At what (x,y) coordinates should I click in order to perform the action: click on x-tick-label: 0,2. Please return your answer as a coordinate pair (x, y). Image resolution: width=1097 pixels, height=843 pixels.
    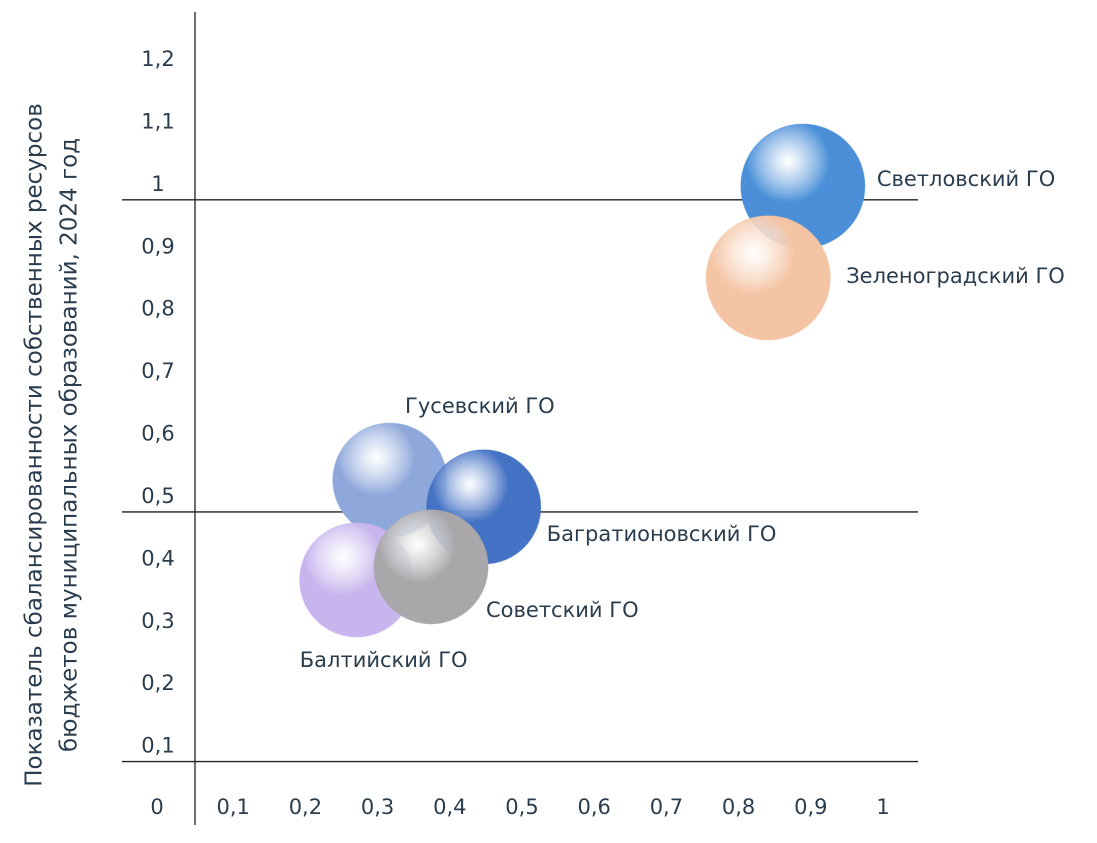
    Looking at the image, I should click on (305, 807).